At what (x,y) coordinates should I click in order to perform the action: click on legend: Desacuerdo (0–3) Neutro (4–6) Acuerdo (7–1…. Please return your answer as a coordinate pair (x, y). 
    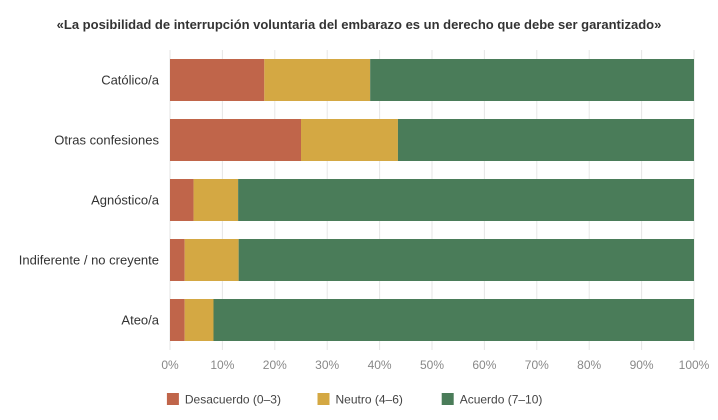
    Looking at the image, I should click on (354, 400).